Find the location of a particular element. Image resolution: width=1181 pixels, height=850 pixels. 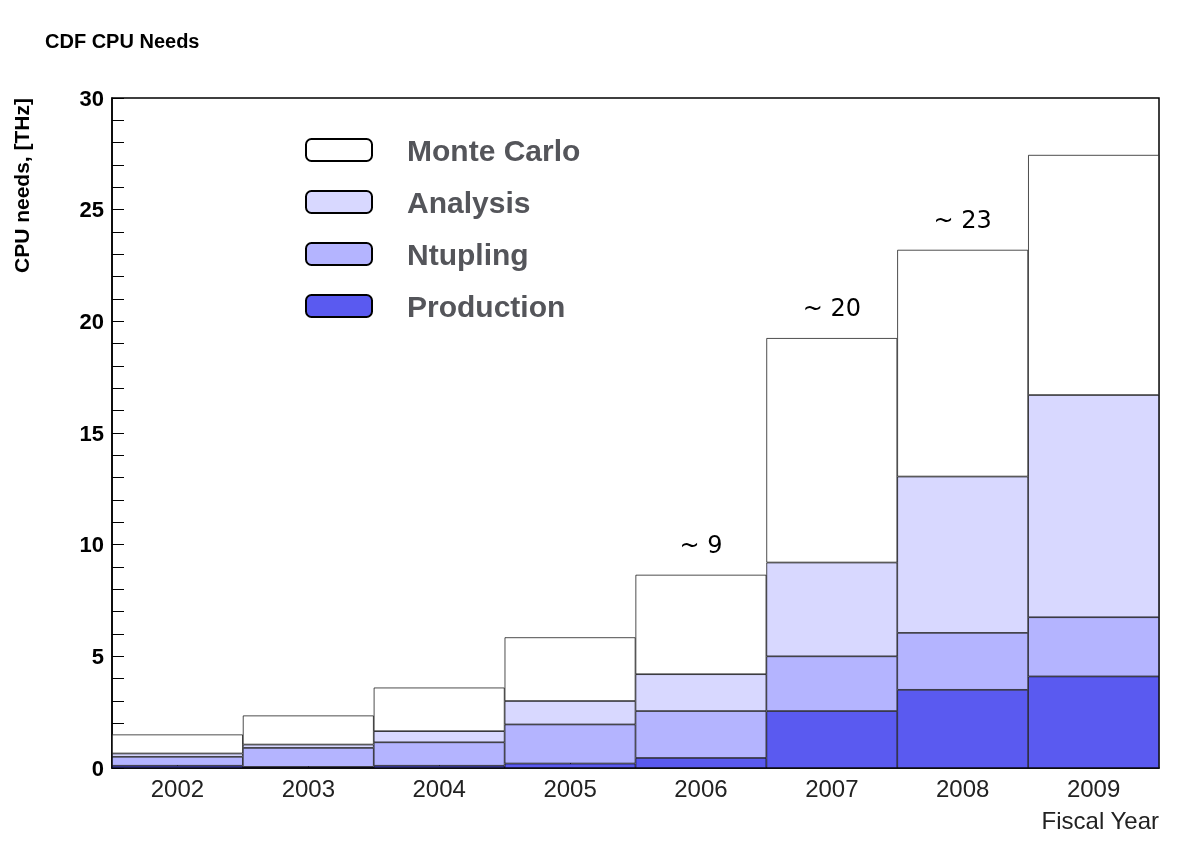

y-tick-label: 30 is located at coordinates (91, 98).